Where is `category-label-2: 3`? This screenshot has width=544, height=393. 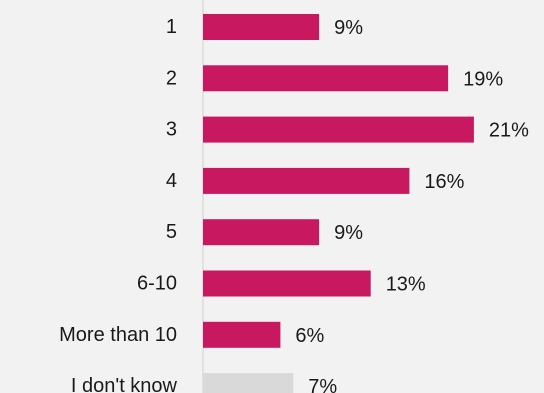
category-label-2: 3 is located at coordinates (171, 130).